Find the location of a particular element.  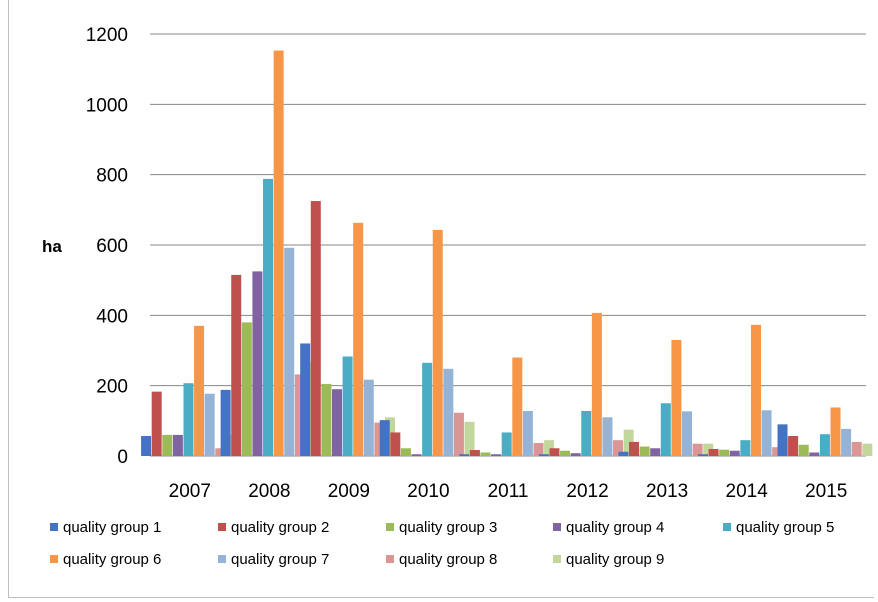

y-tick-label: 800 is located at coordinates (112, 176).